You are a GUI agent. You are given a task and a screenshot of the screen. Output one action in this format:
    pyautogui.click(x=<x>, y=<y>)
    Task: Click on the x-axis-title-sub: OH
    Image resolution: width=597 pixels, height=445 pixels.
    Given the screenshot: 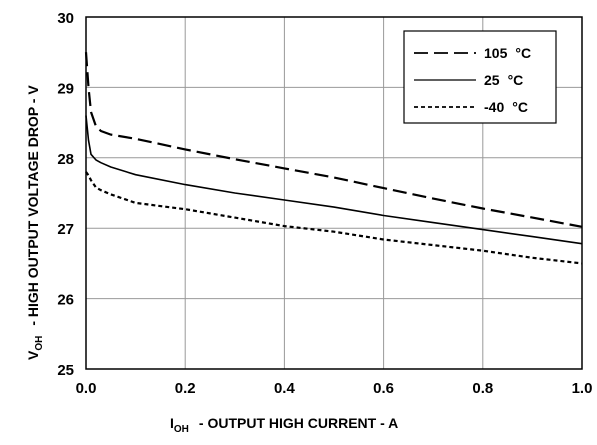 What is the action you would take?
    pyautogui.click(x=181, y=429)
    